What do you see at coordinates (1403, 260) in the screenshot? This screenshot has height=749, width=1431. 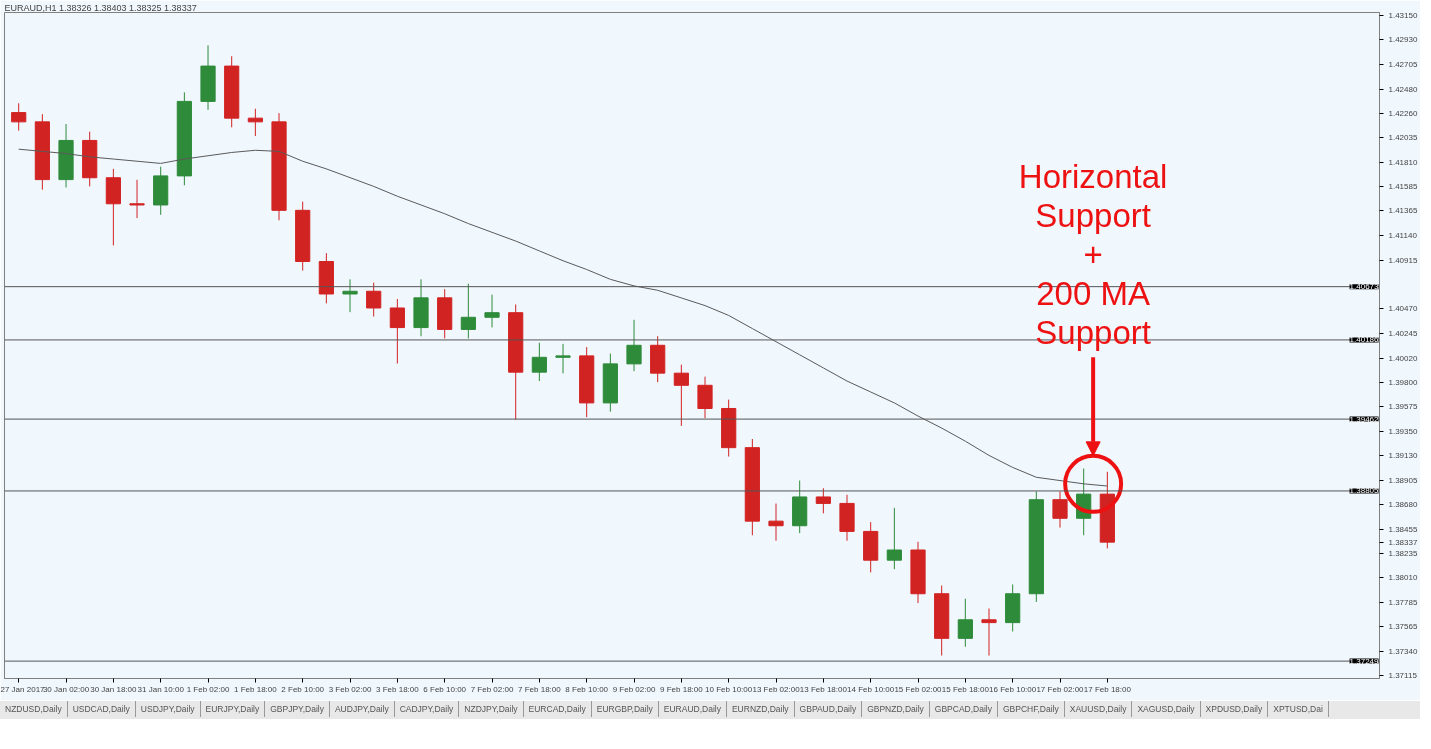 I see `y-tick-label: 1.40915` at bounding box center [1403, 260].